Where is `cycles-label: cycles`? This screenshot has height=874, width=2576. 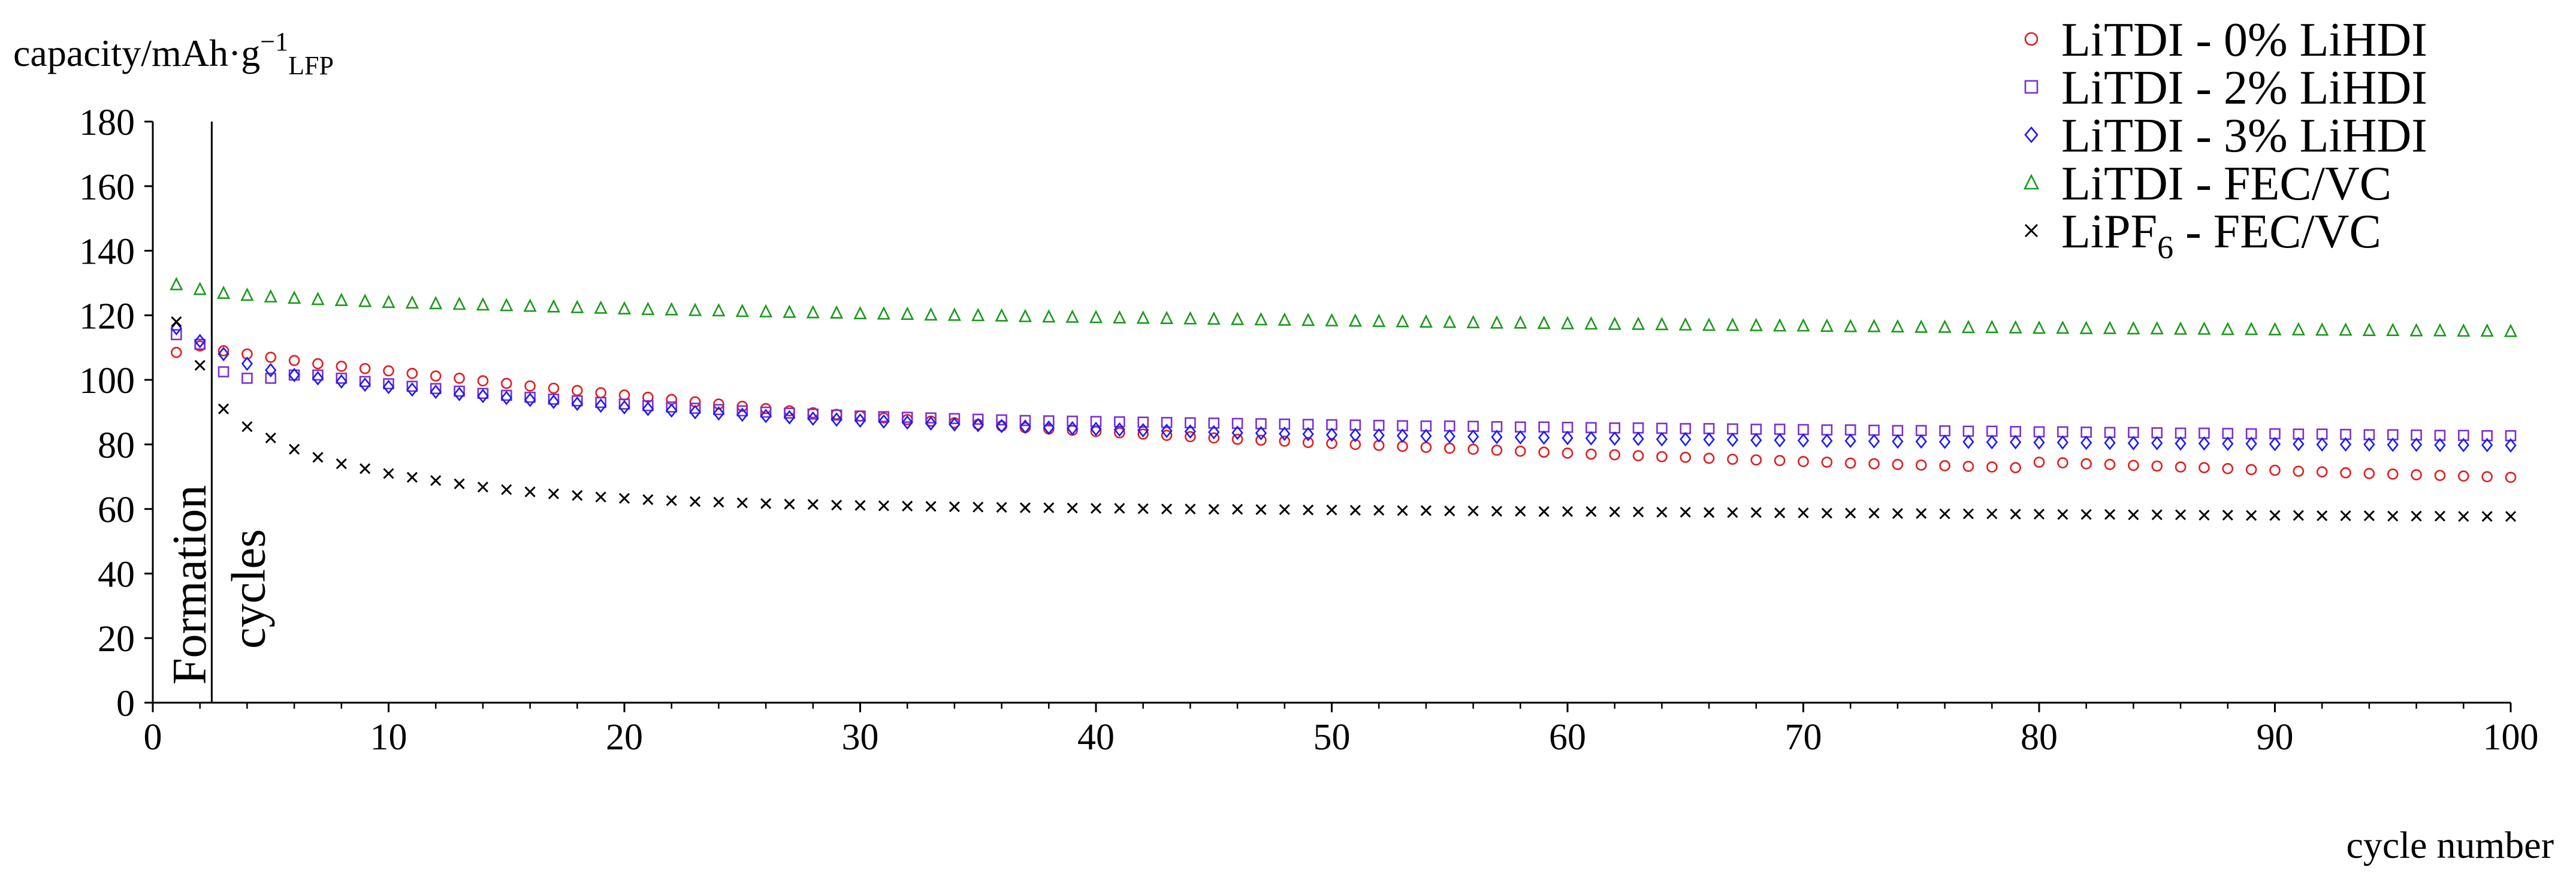
cycles-label: cycles is located at coordinates (249, 589).